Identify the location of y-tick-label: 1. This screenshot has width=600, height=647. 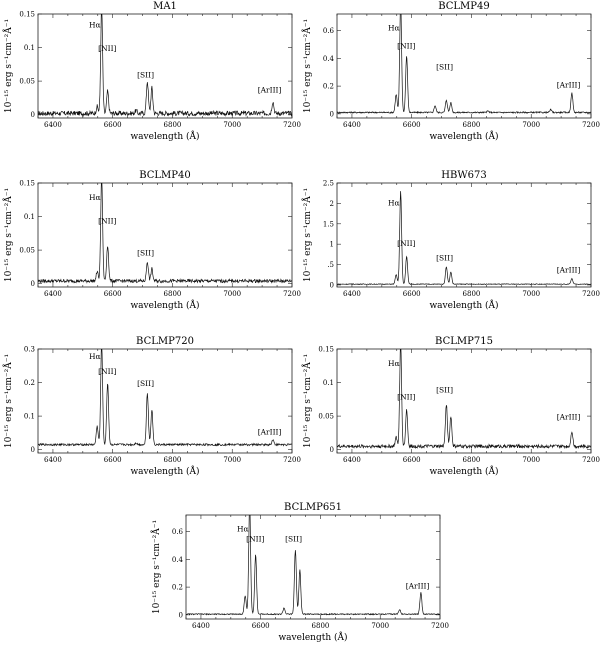
(332, 245).